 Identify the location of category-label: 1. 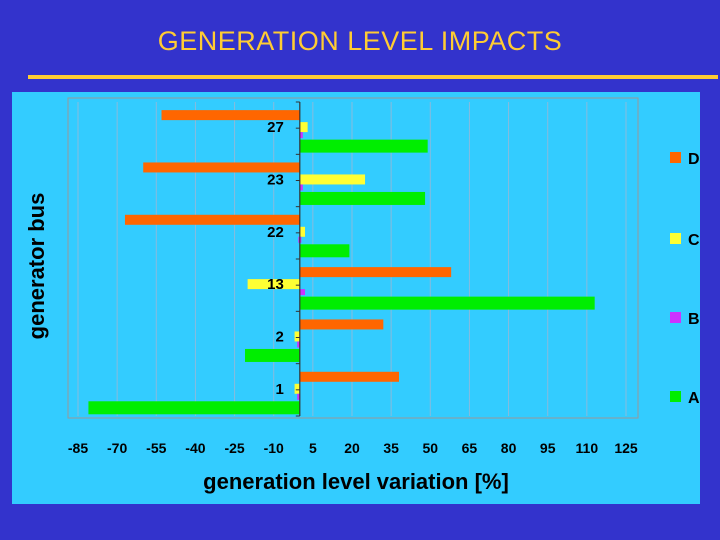
(279, 389).